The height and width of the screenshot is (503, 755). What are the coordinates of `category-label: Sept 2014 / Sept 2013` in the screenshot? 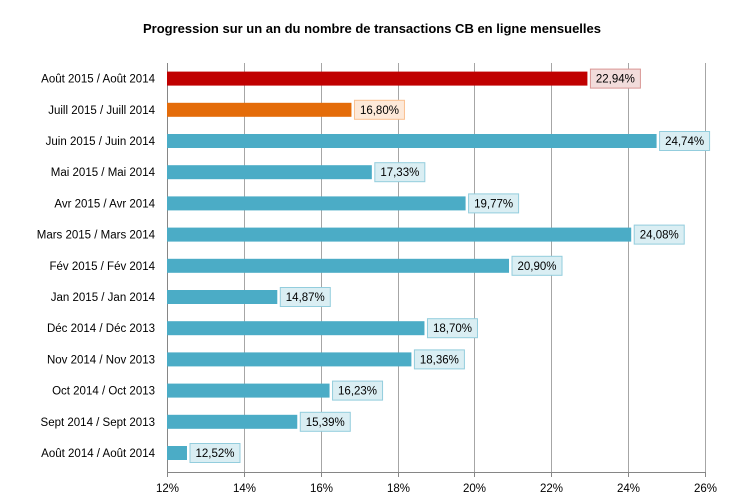 It's located at (98, 423).